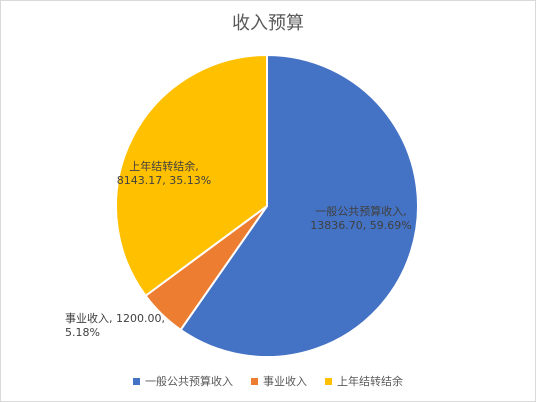 The image size is (536, 402). I want to click on chart-title: 收入预算, so click(268, 23).